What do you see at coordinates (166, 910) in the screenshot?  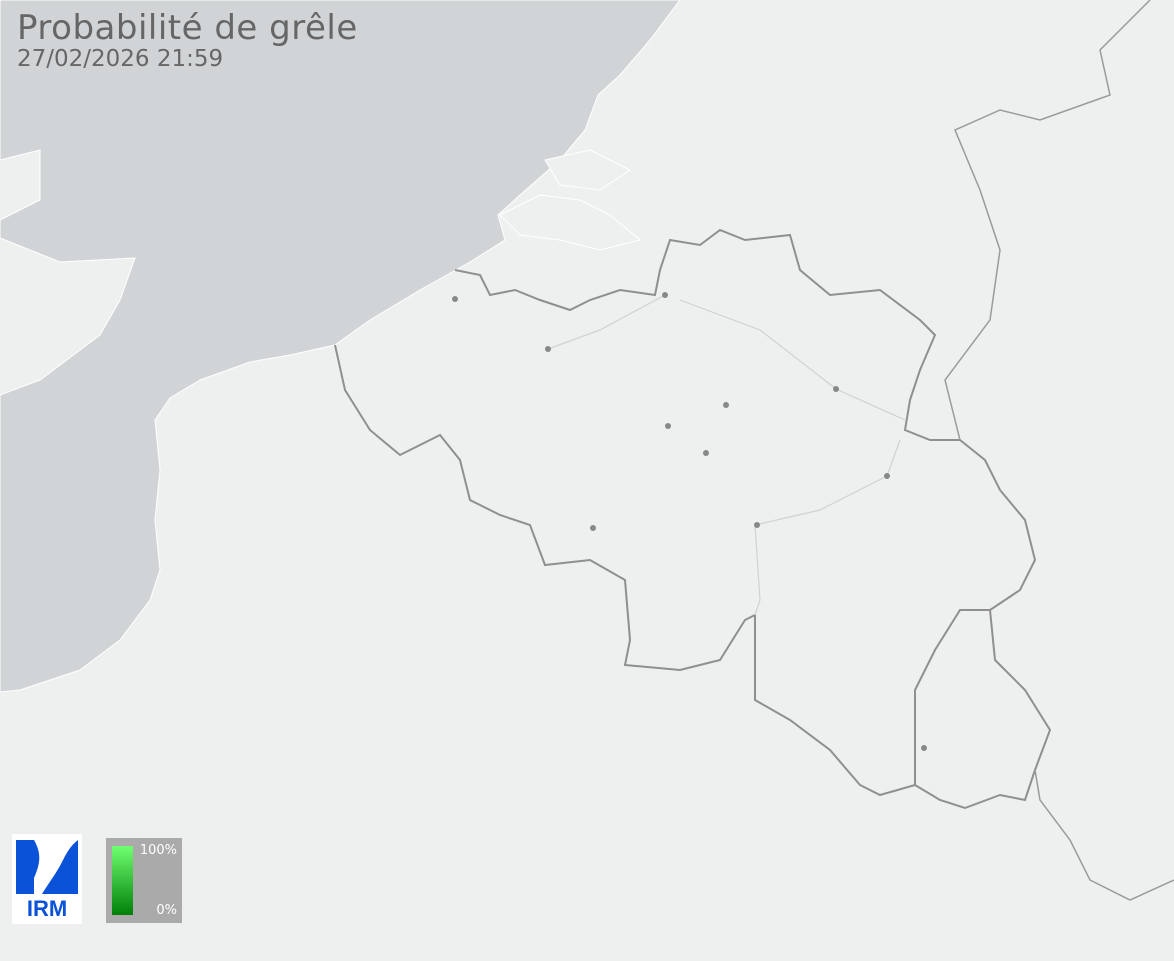 I see `legend-min-label: 0%` at bounding box center [166, 910].